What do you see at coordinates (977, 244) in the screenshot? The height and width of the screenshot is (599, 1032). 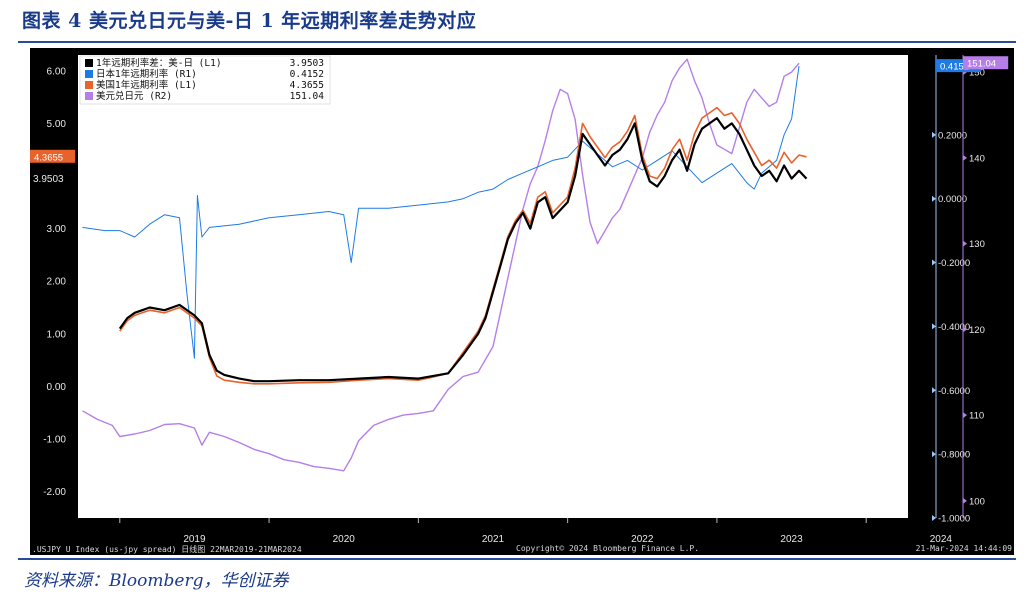 I see `right2-axis-tick-label: 130` at bounding box center [977, 244].